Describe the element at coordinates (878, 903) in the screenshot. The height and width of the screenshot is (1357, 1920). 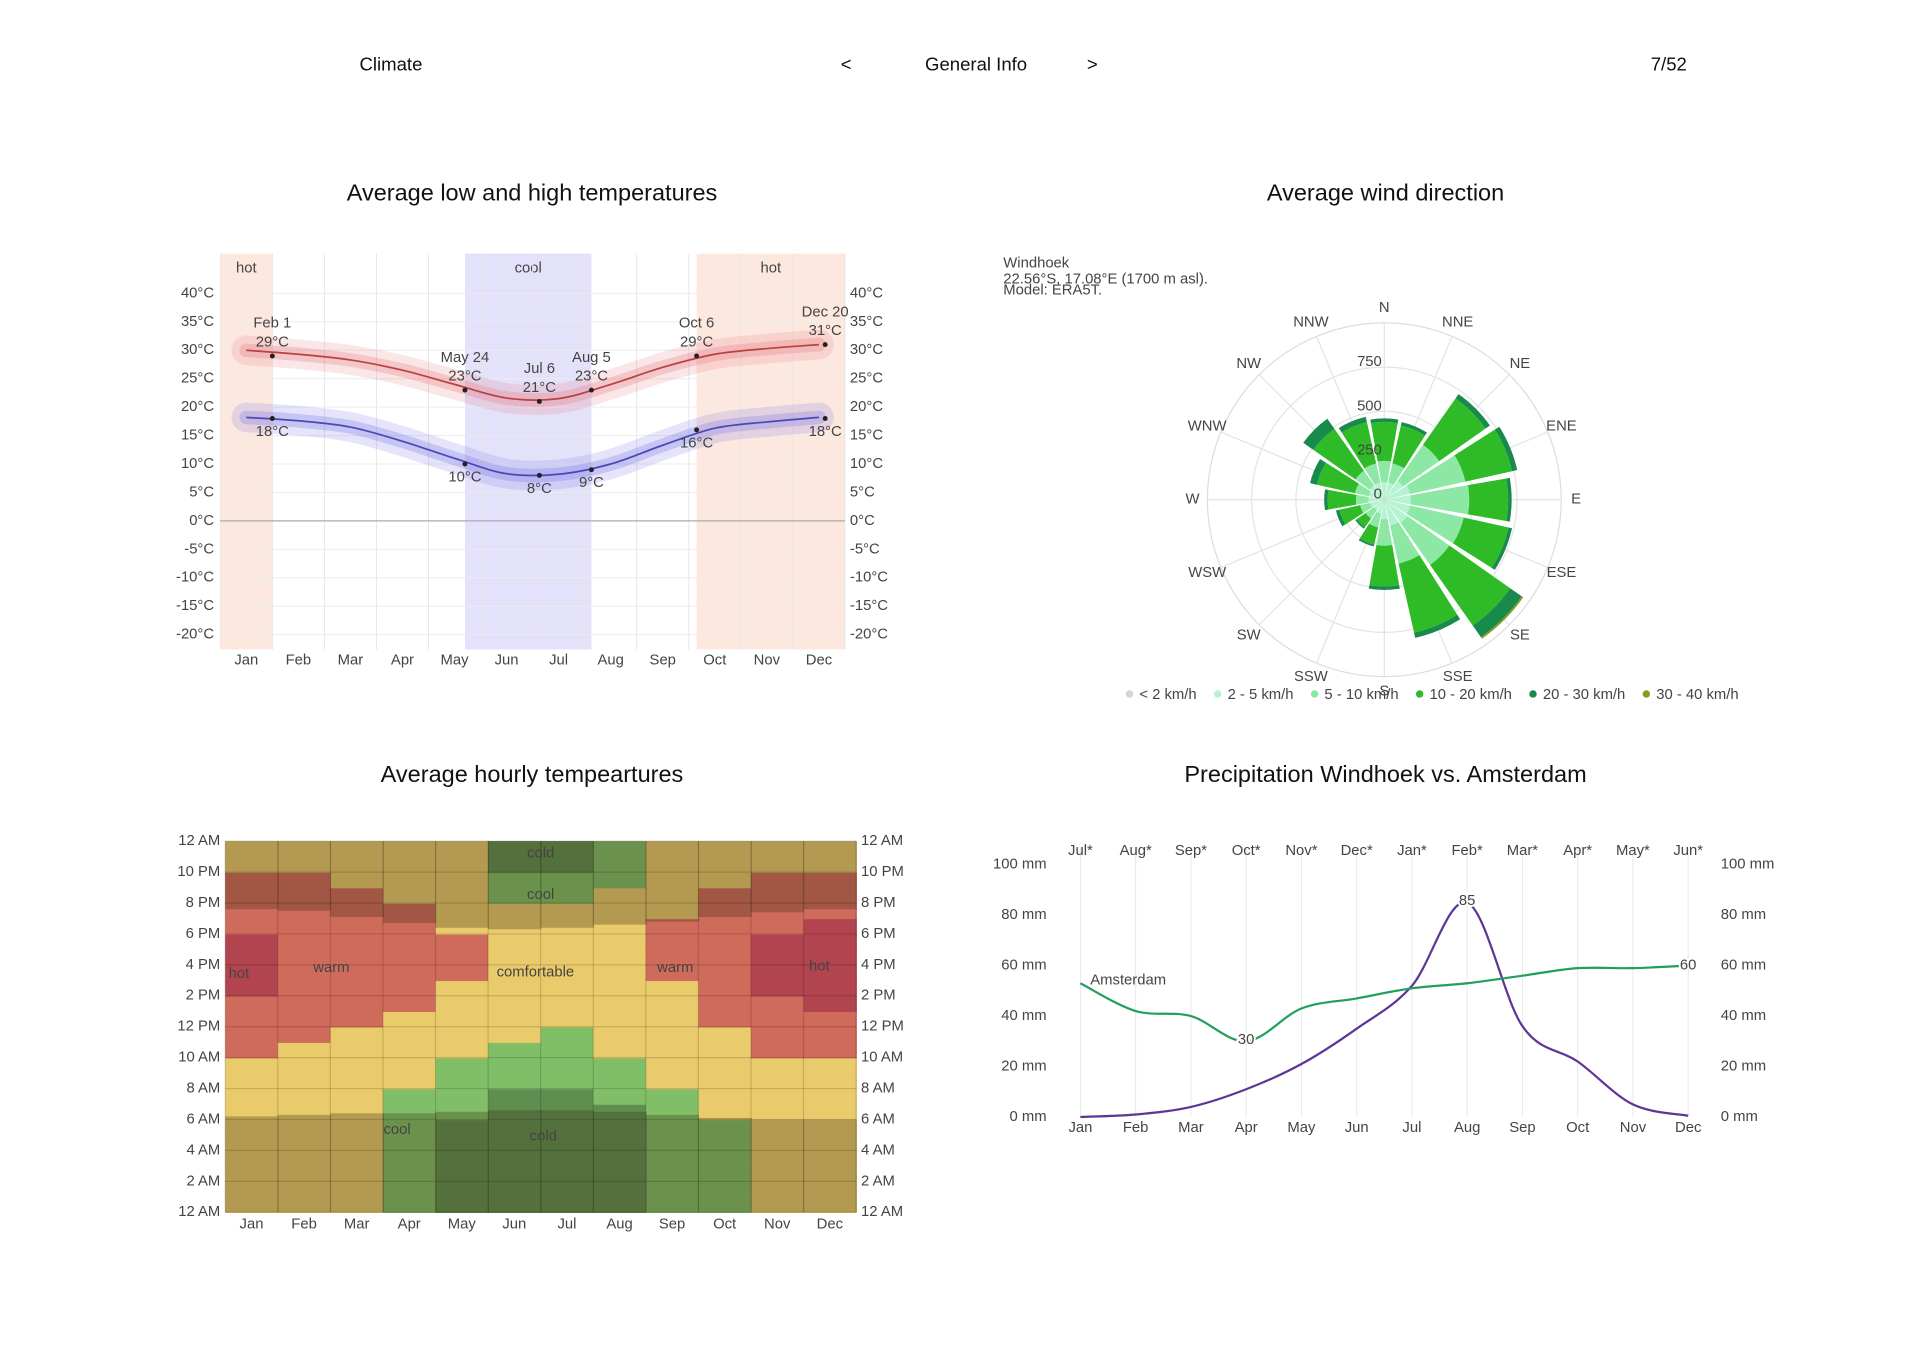
I see `y2-tick-label: 8 PM` at that location.